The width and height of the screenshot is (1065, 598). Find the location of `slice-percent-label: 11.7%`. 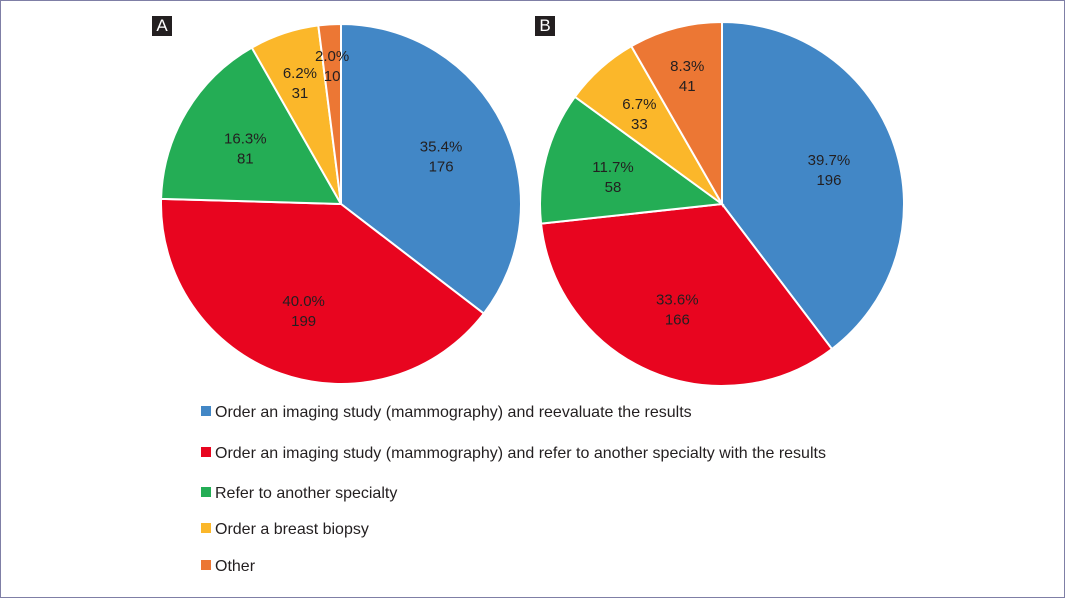

slice-percent-label: 11.7% is located at coordinates (612, 167).